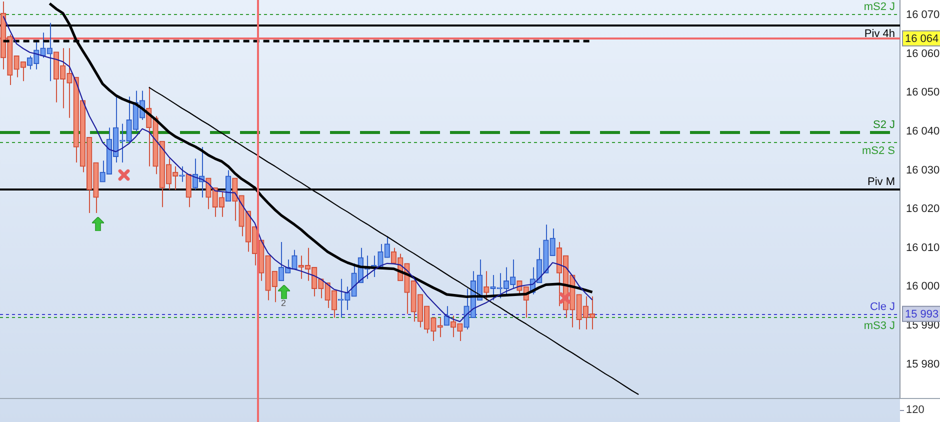  I want to click on annotation: 16 064, so click(922, 38).